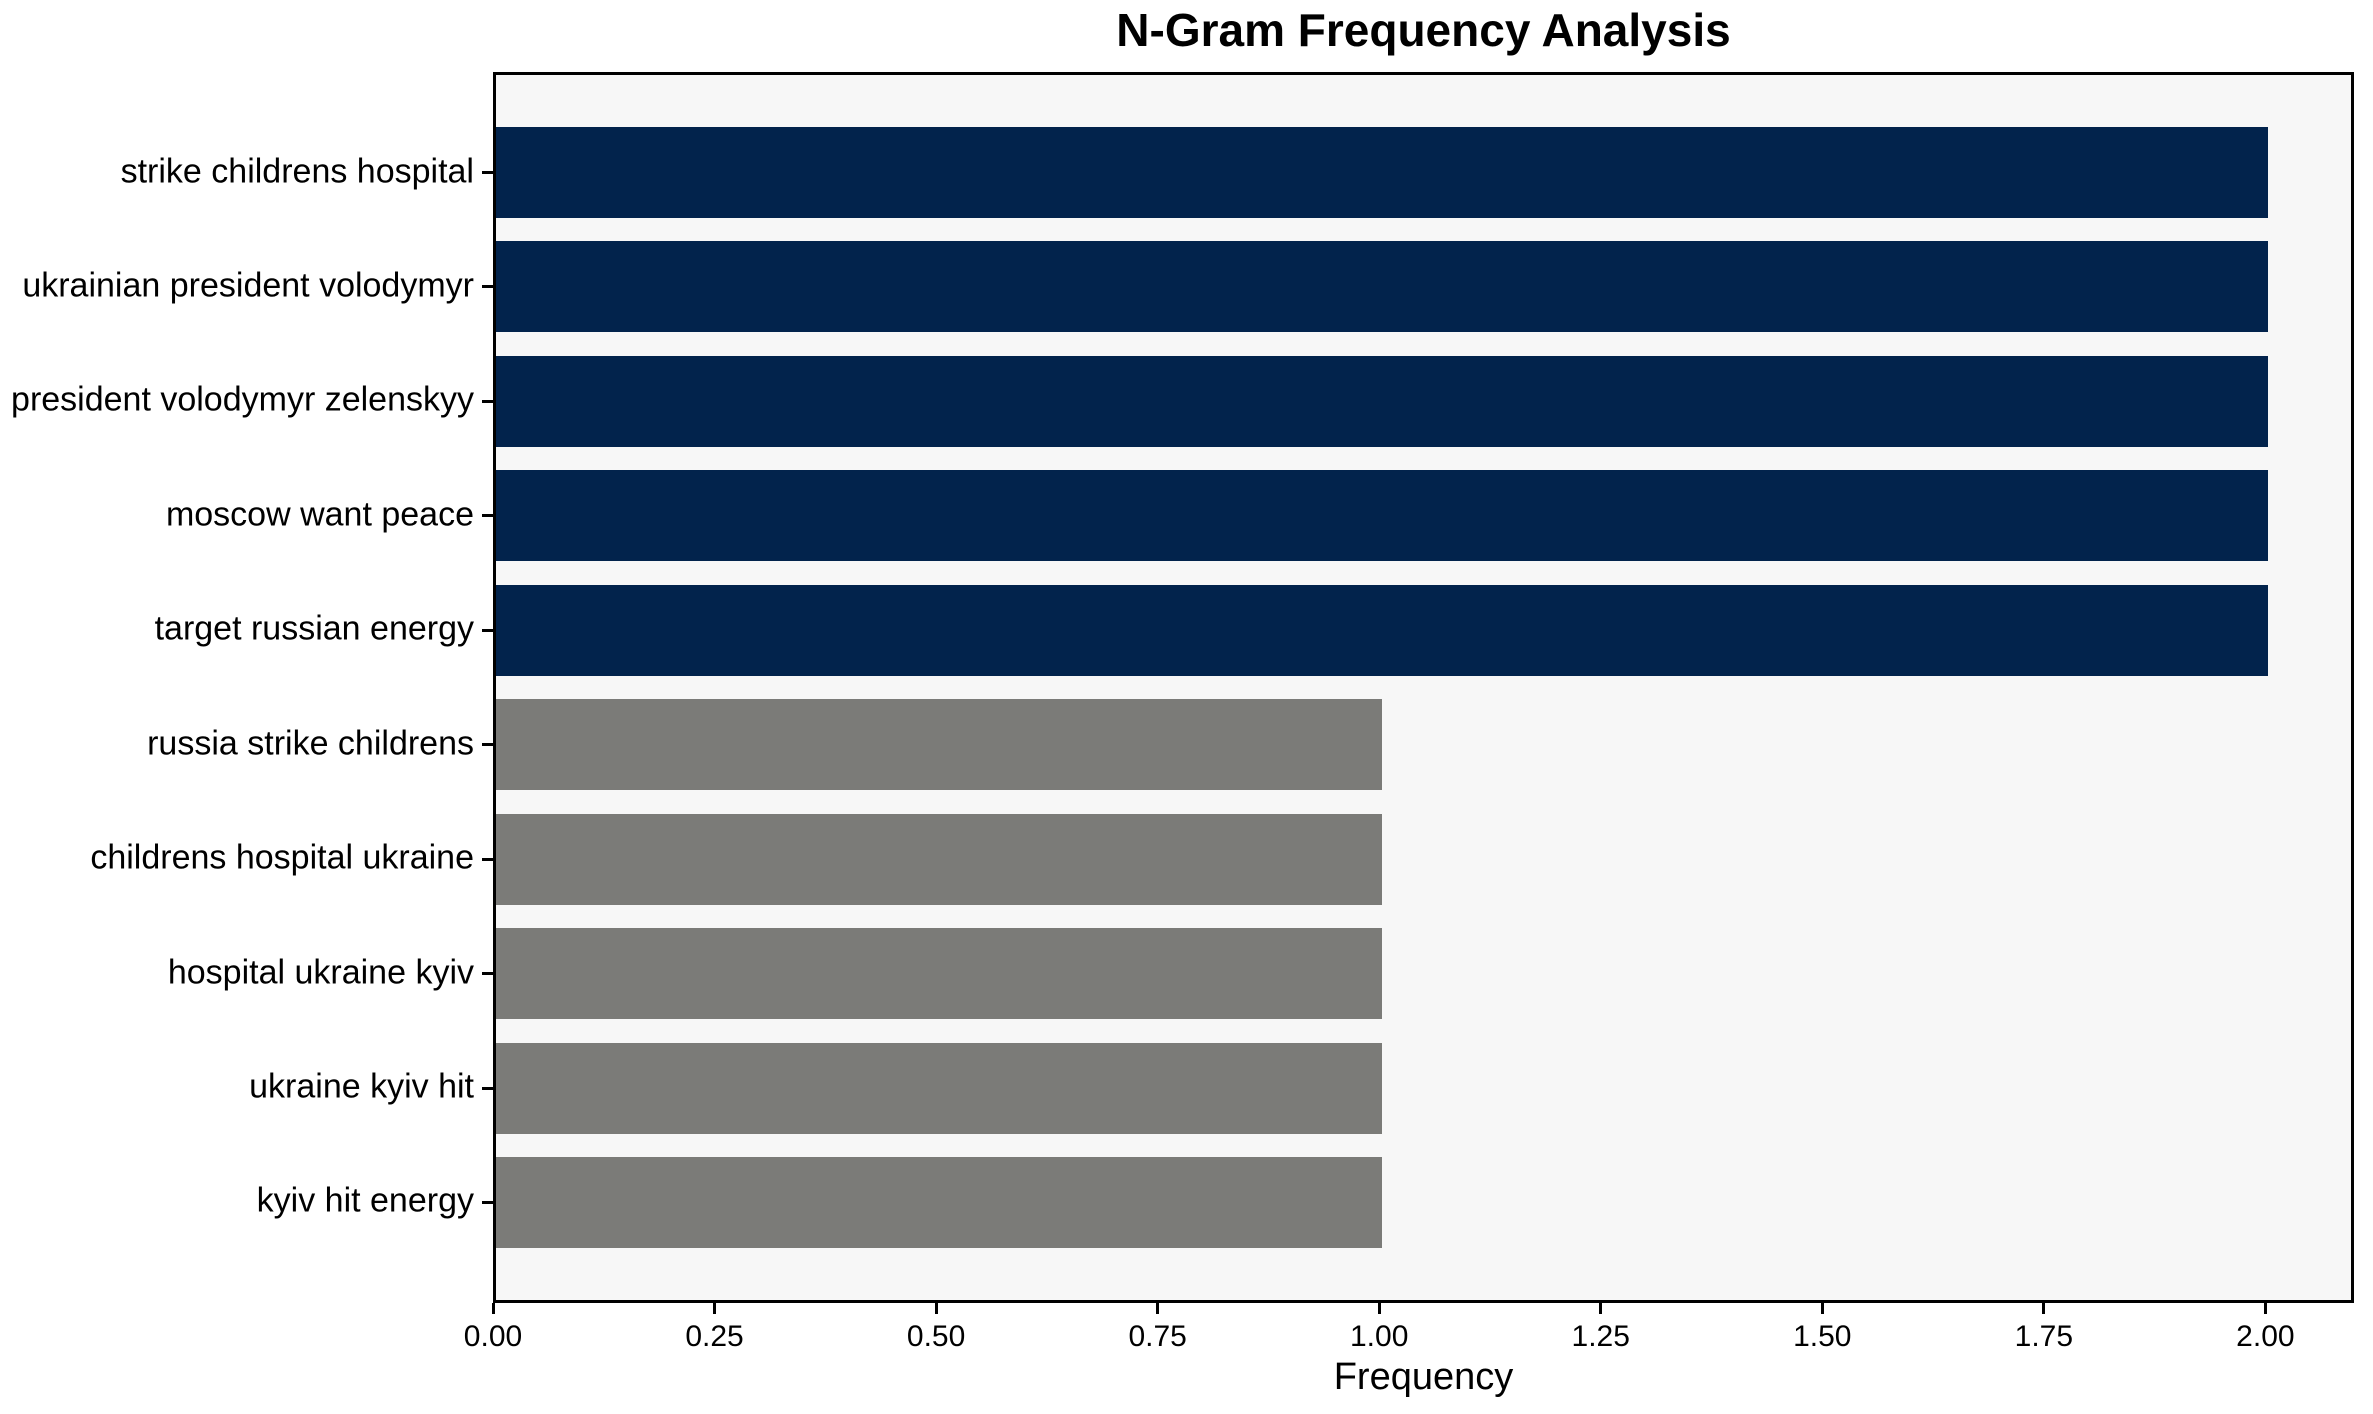 This screenshot has width=2373, height=1414. Describe the element at coordinates (365, 1201) in the screenshot. I see `y-tick-label-9: kyiv hit energy` at that location.